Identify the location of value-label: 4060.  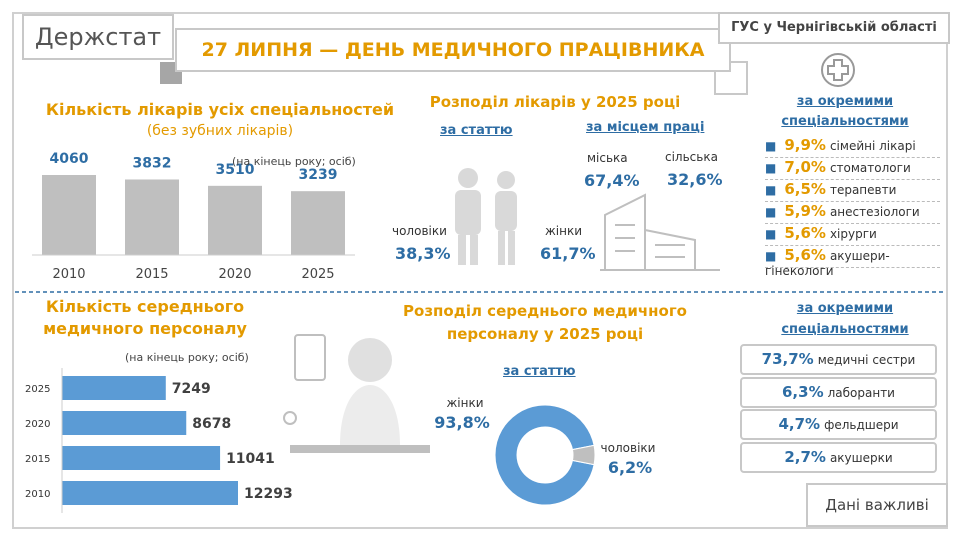
(69, 159).